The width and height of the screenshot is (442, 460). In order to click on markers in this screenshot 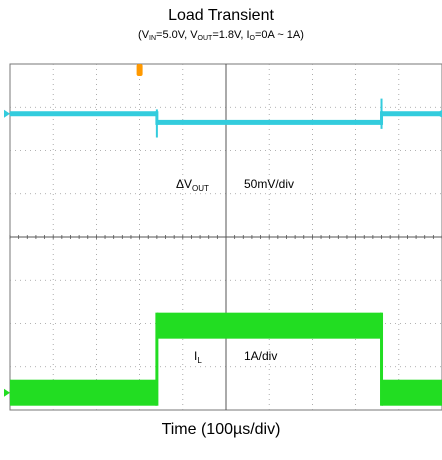, I will do `click(289, 91)`.